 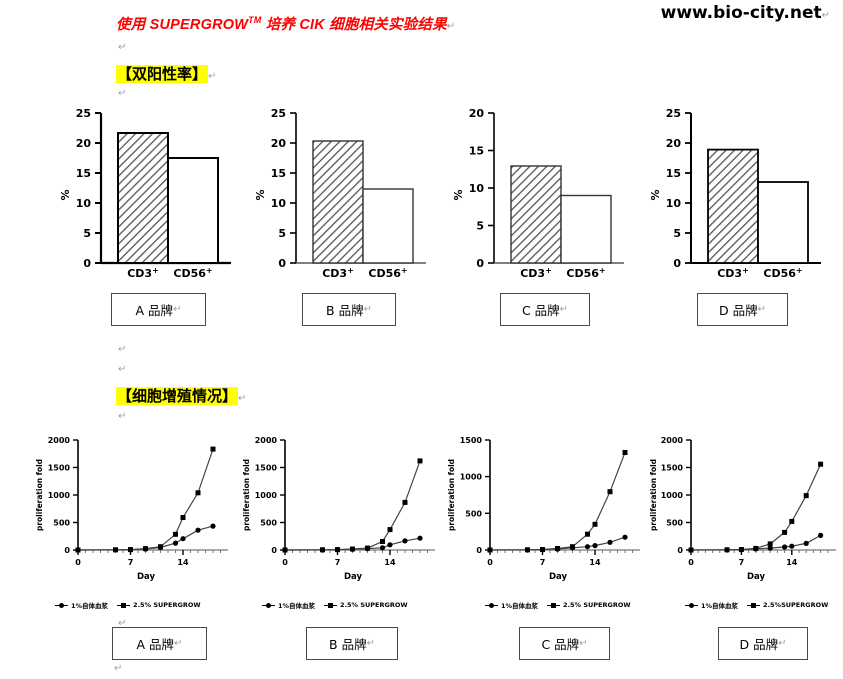 I want to click on brand-box-c-top: C 品牌 ↵, so click(x=545, y=309).